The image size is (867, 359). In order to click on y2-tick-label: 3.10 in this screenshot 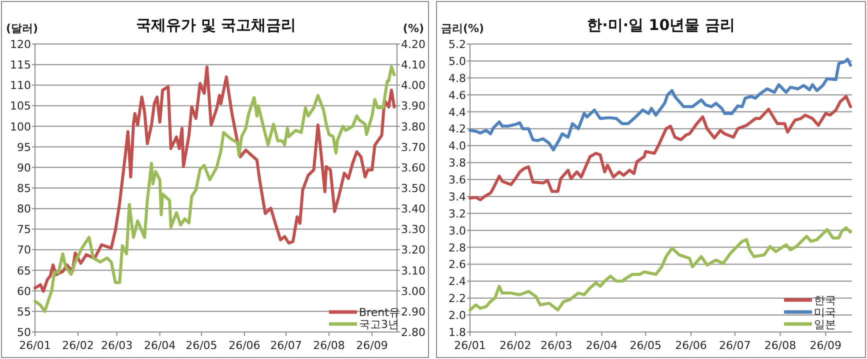, I will do `click(413, 271)`.